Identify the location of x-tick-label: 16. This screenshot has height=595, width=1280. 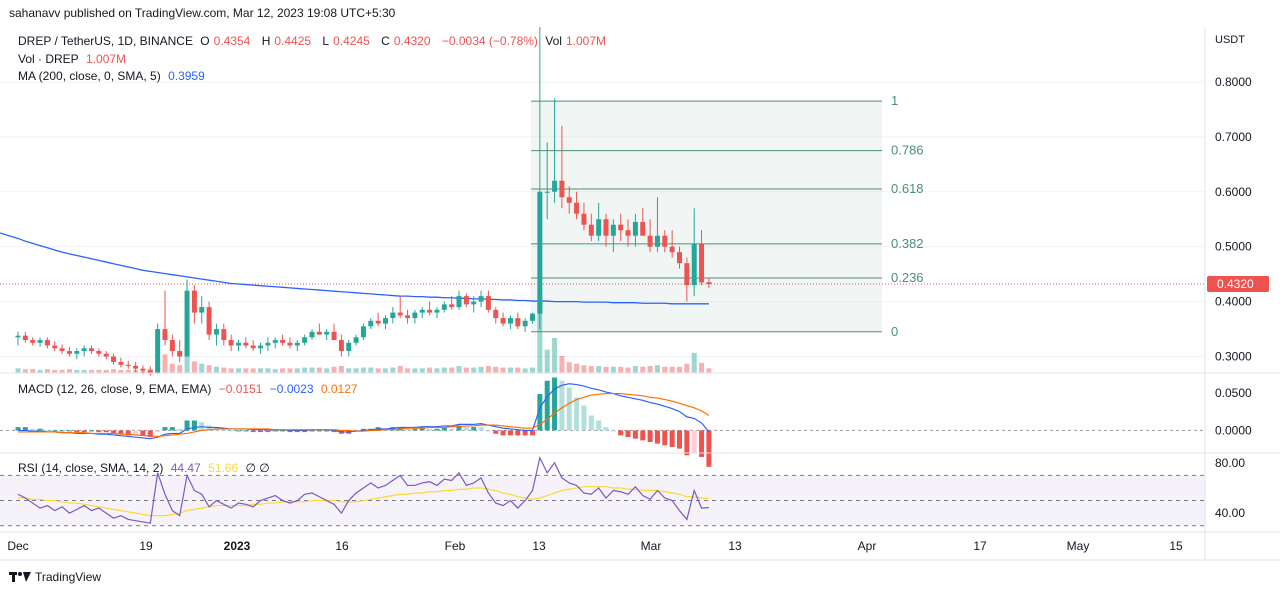
(342, 546).